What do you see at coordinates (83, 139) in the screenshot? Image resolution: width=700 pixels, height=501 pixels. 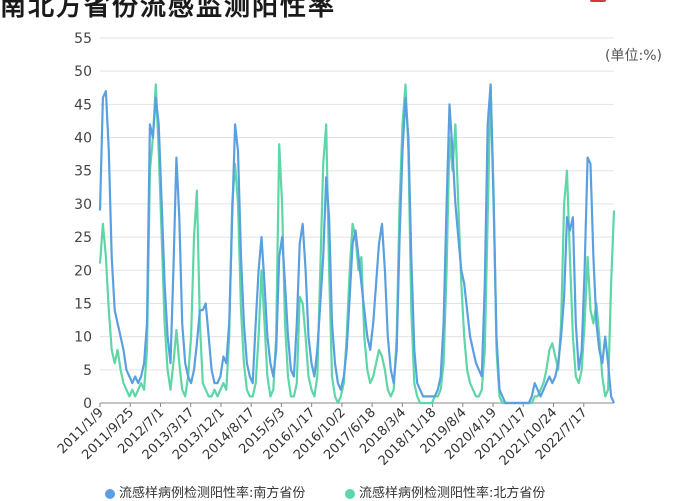 I see `y-tick-label: 40` at bounding box center [83, 139].